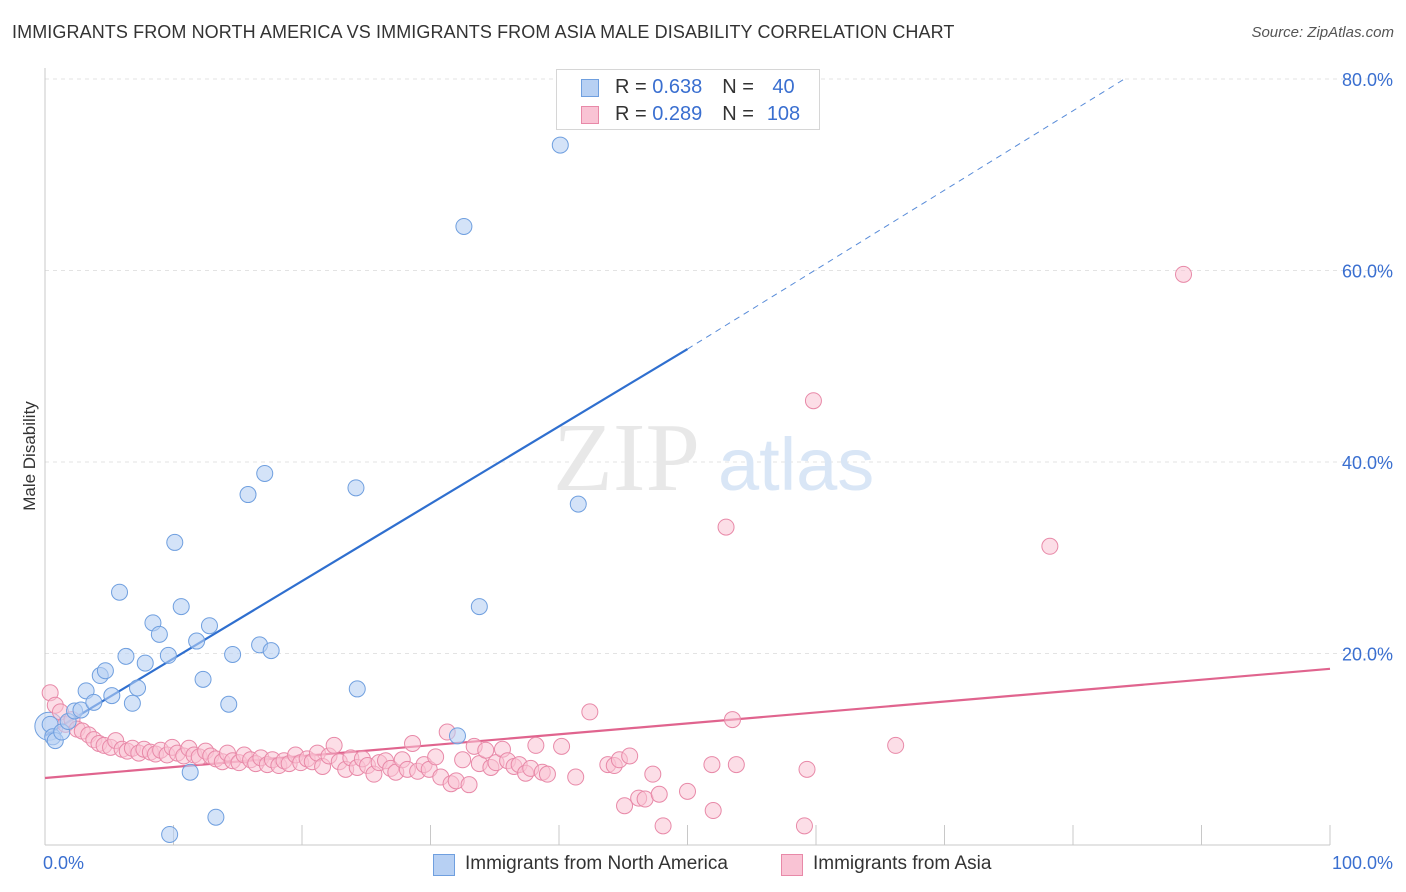 Image resolution: width=1406 pixels, height=892 pixels. I want to click on watermark-atlas: atlas, so click(796, 464).